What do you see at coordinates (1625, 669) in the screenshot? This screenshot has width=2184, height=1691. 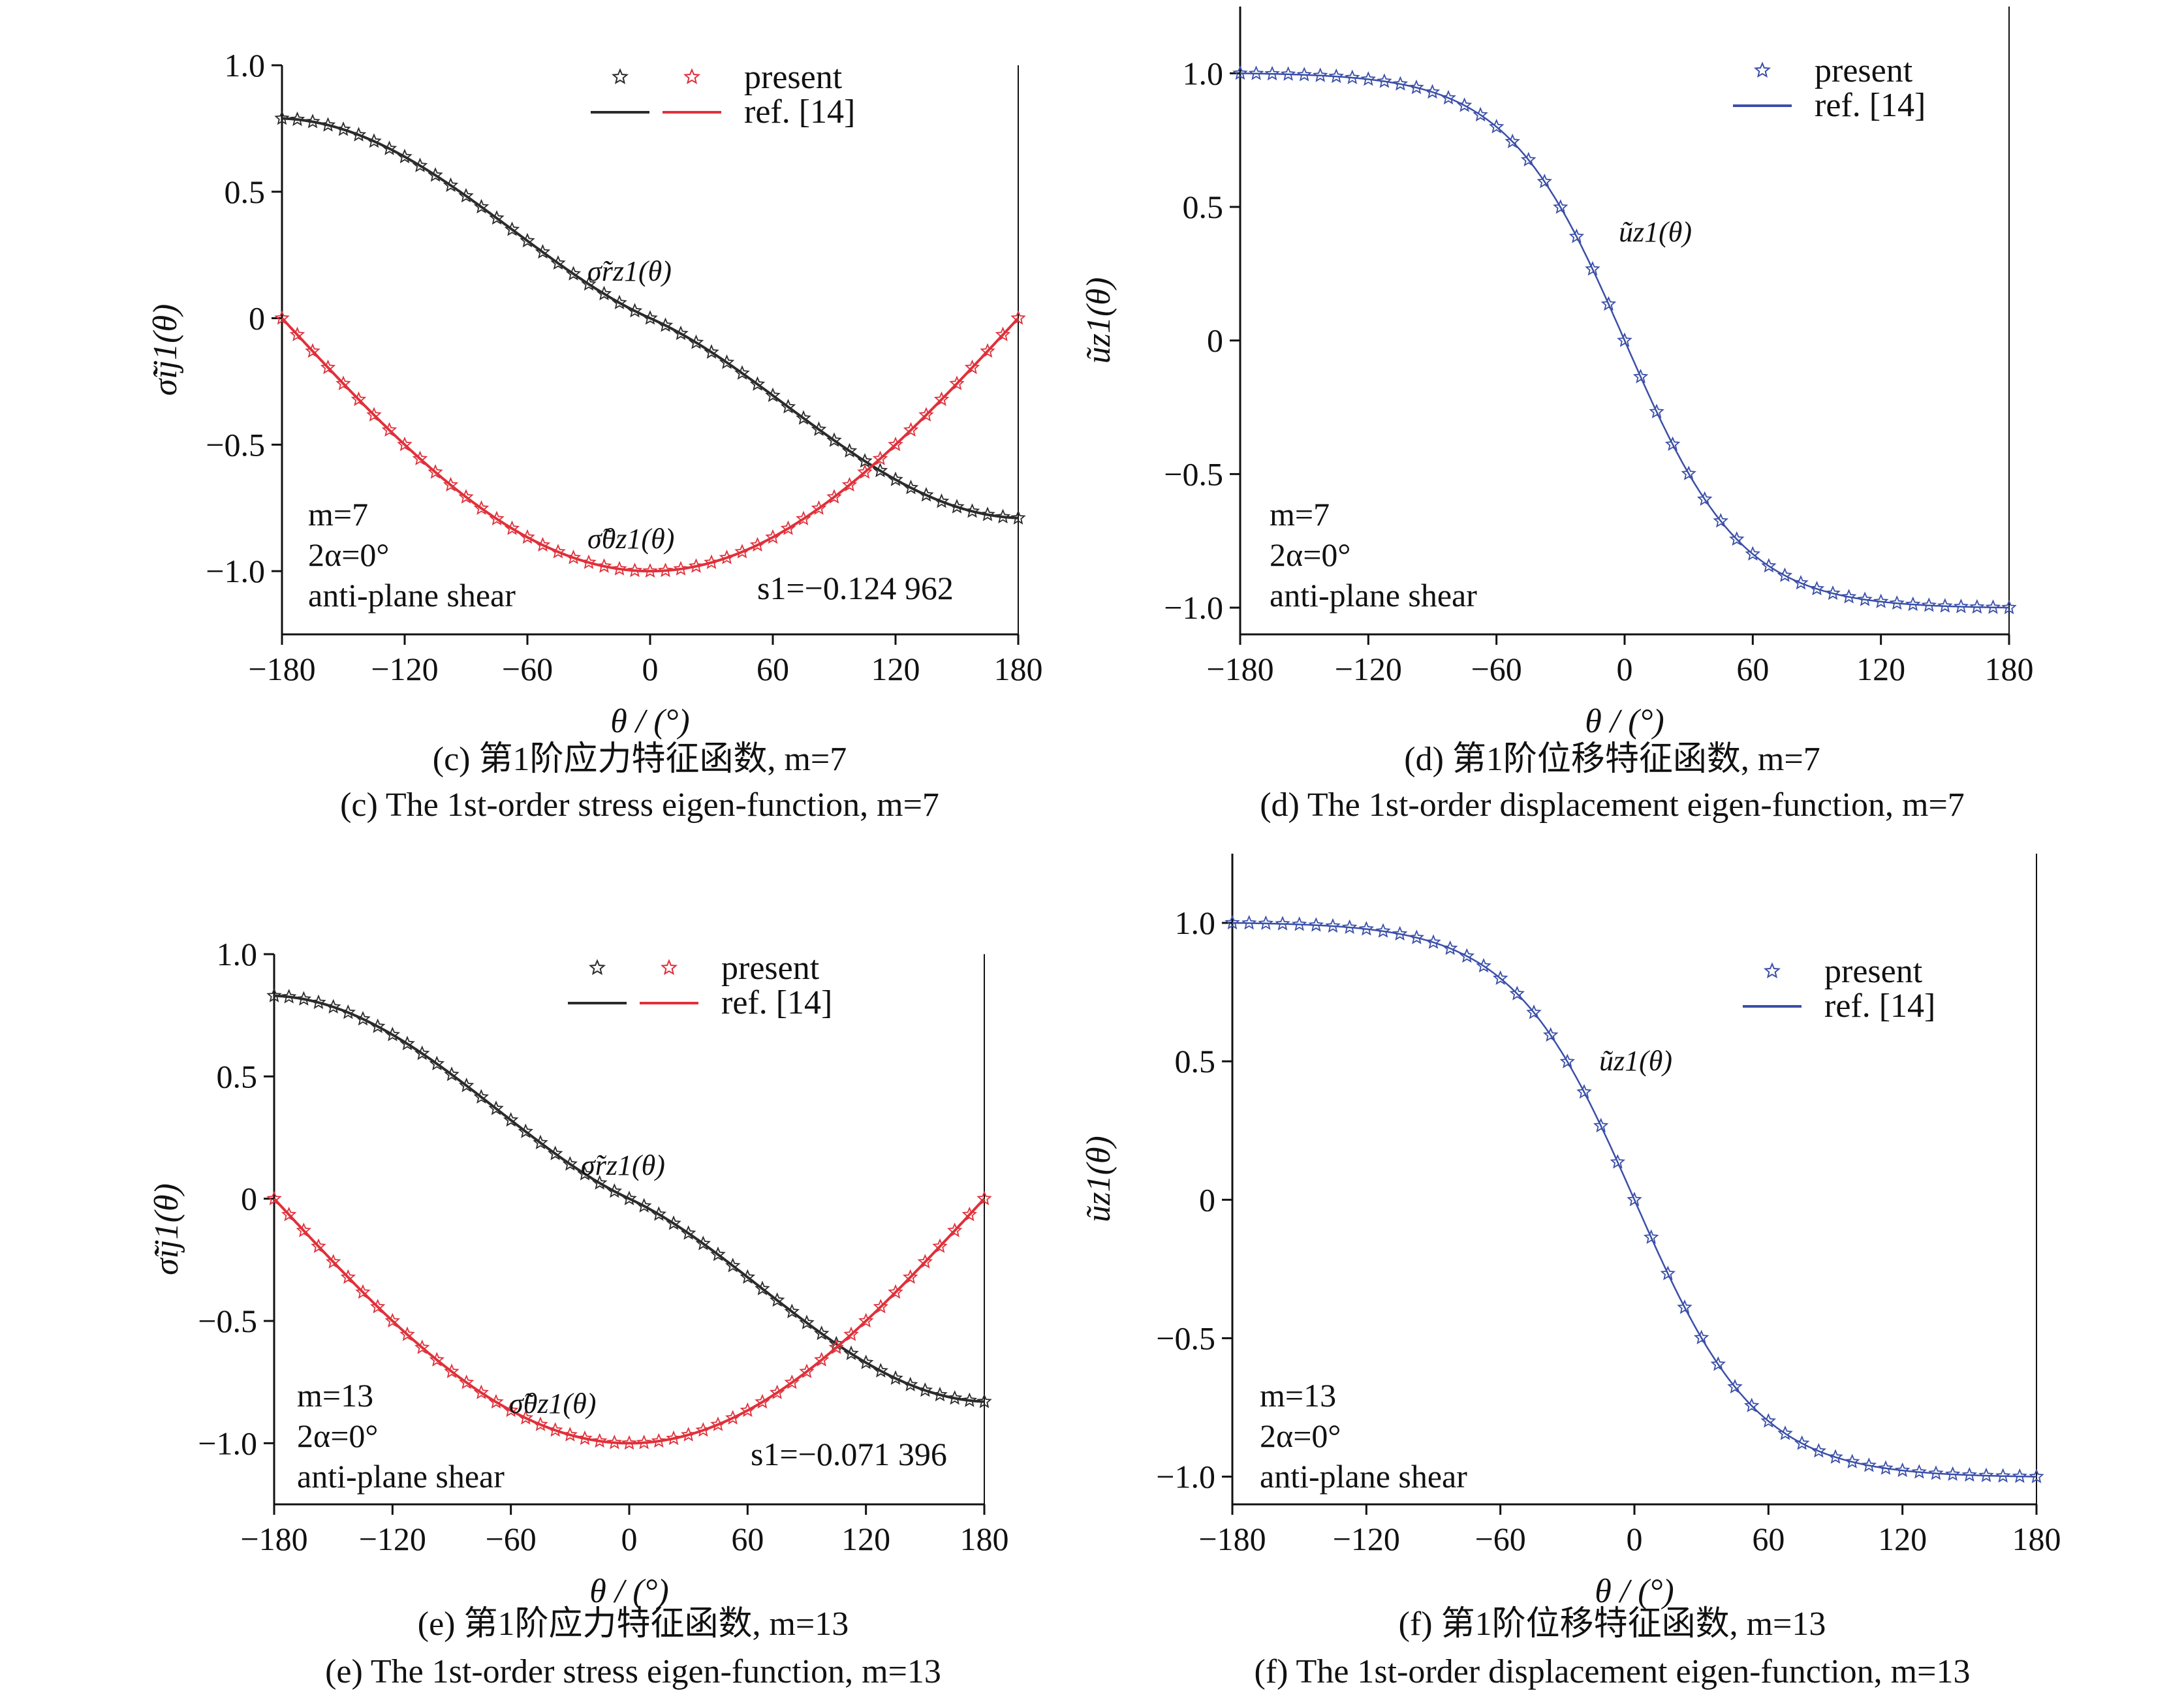 I see `x-tick-label: 0` at bounding box center [1625, 669].